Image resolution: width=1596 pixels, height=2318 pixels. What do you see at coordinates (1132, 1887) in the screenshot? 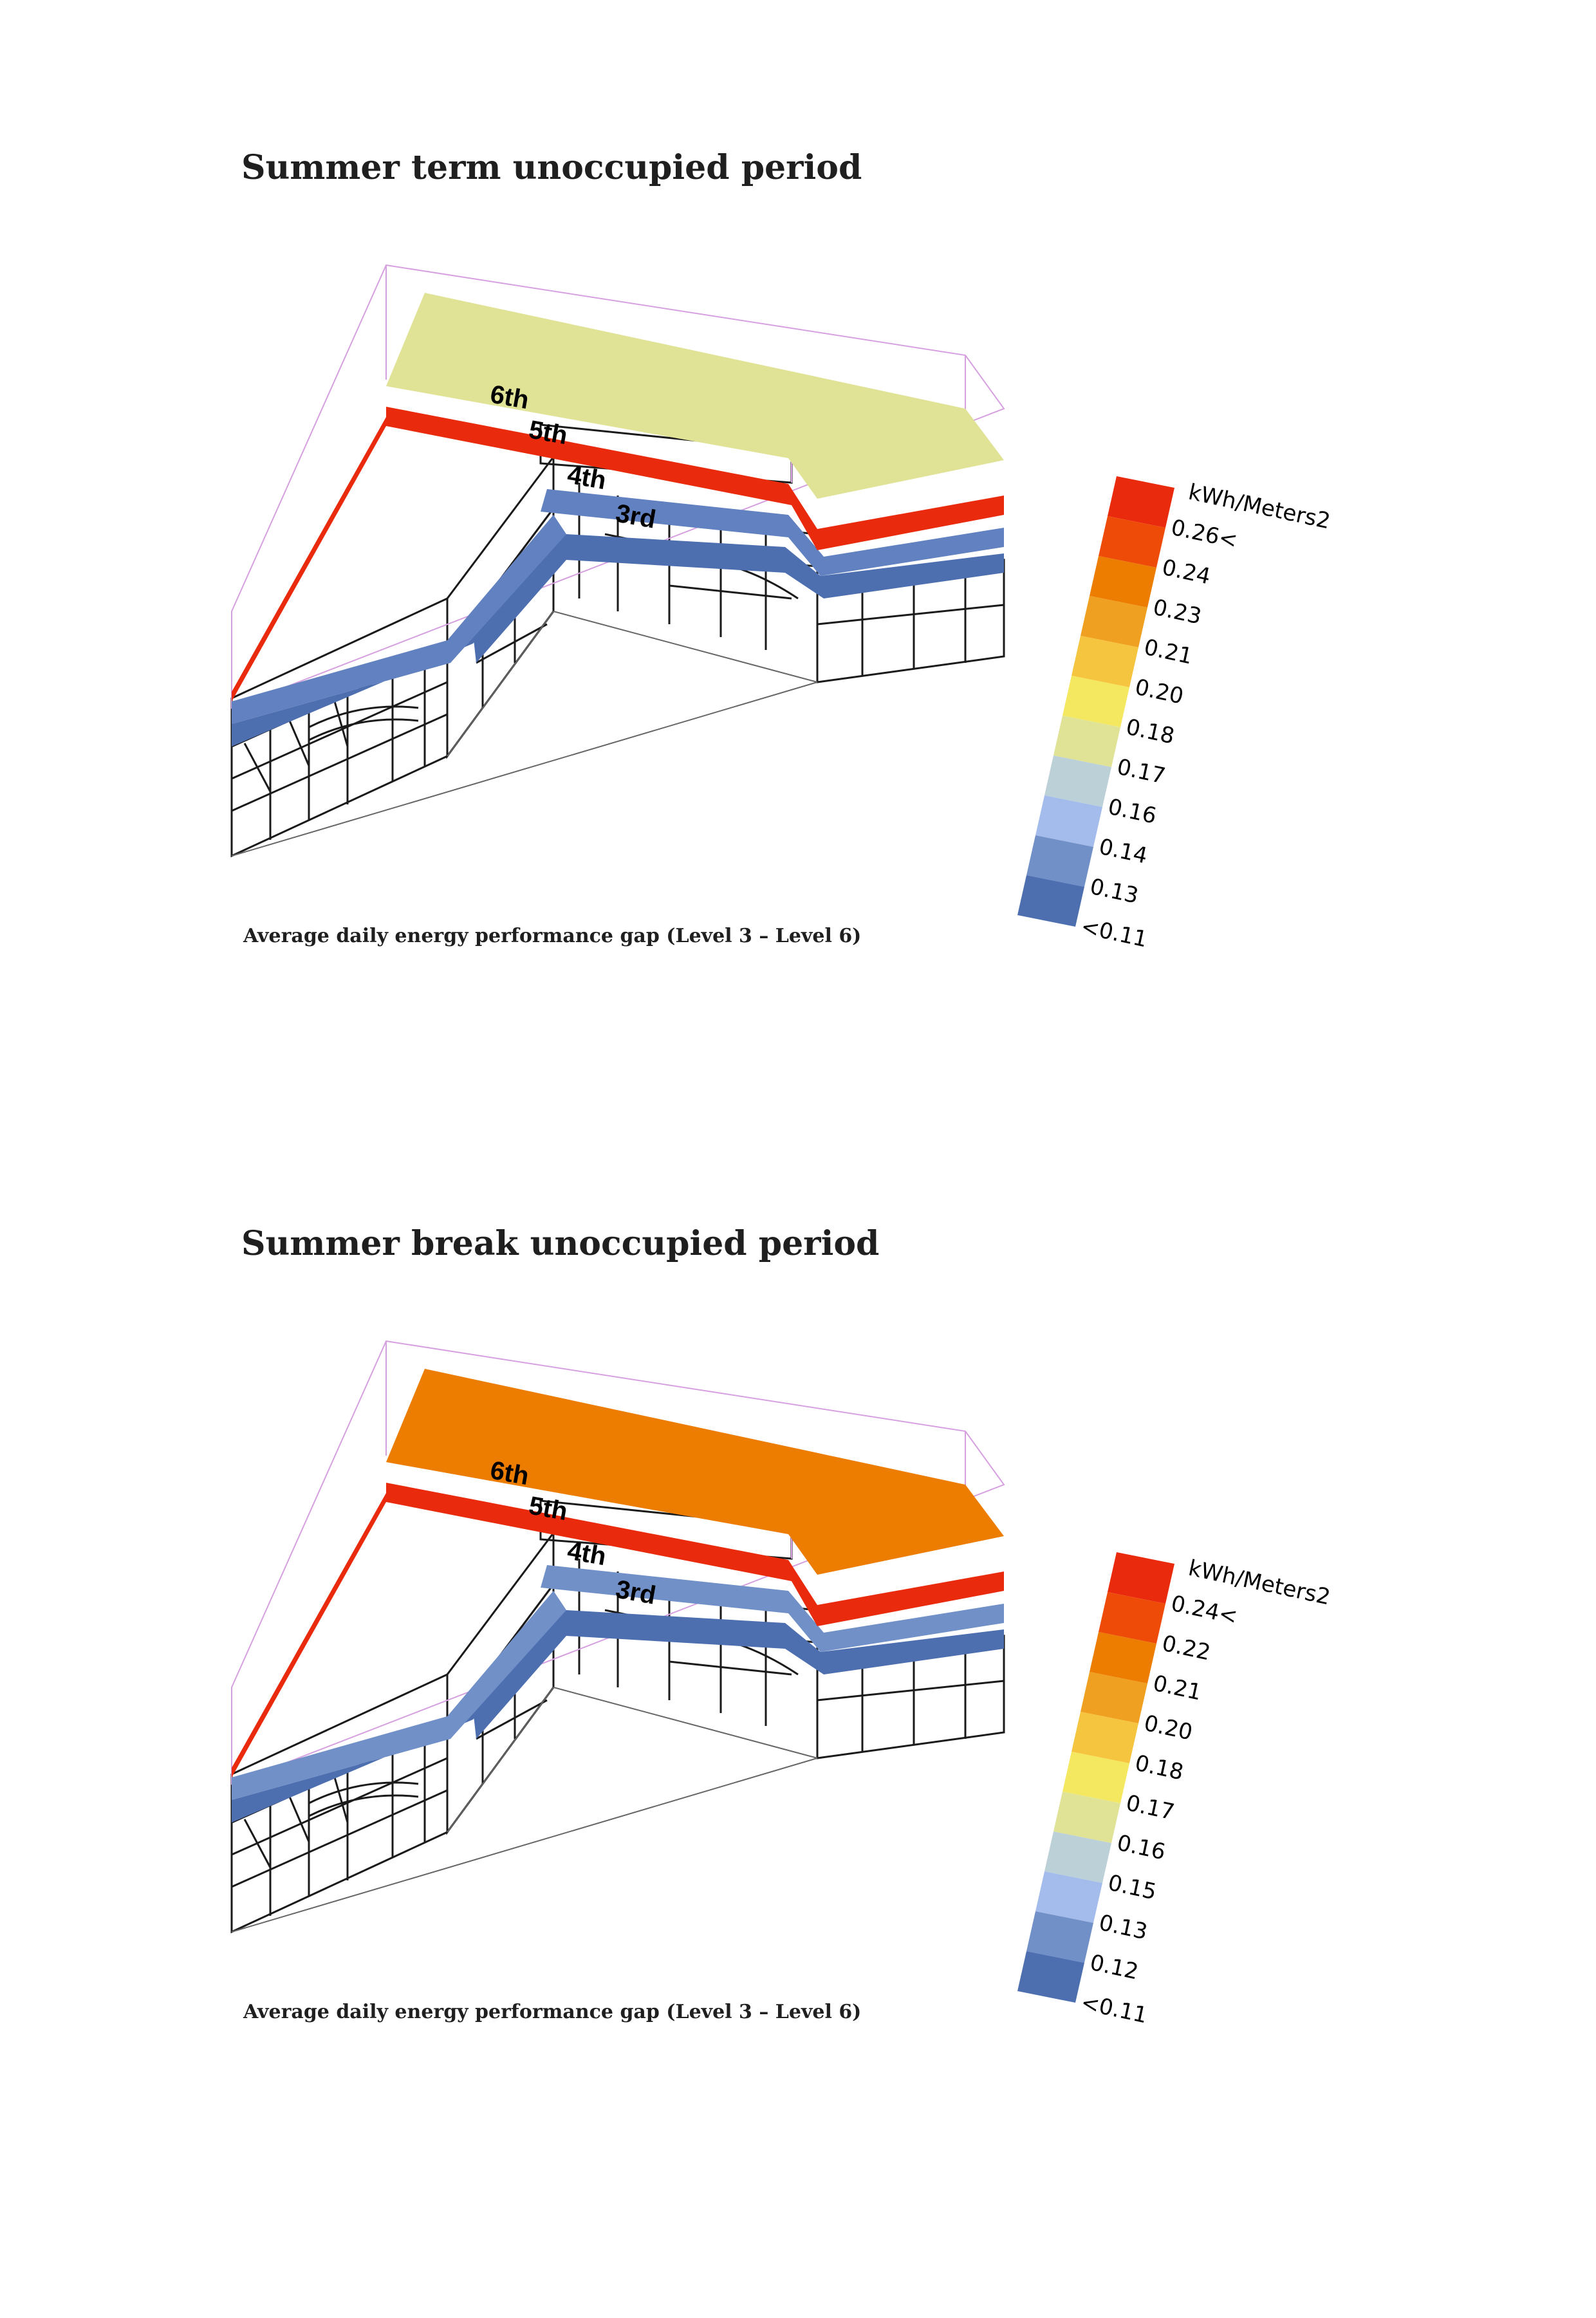
I see `legend-label: 0.15` at bounding box center [1132, 1887].